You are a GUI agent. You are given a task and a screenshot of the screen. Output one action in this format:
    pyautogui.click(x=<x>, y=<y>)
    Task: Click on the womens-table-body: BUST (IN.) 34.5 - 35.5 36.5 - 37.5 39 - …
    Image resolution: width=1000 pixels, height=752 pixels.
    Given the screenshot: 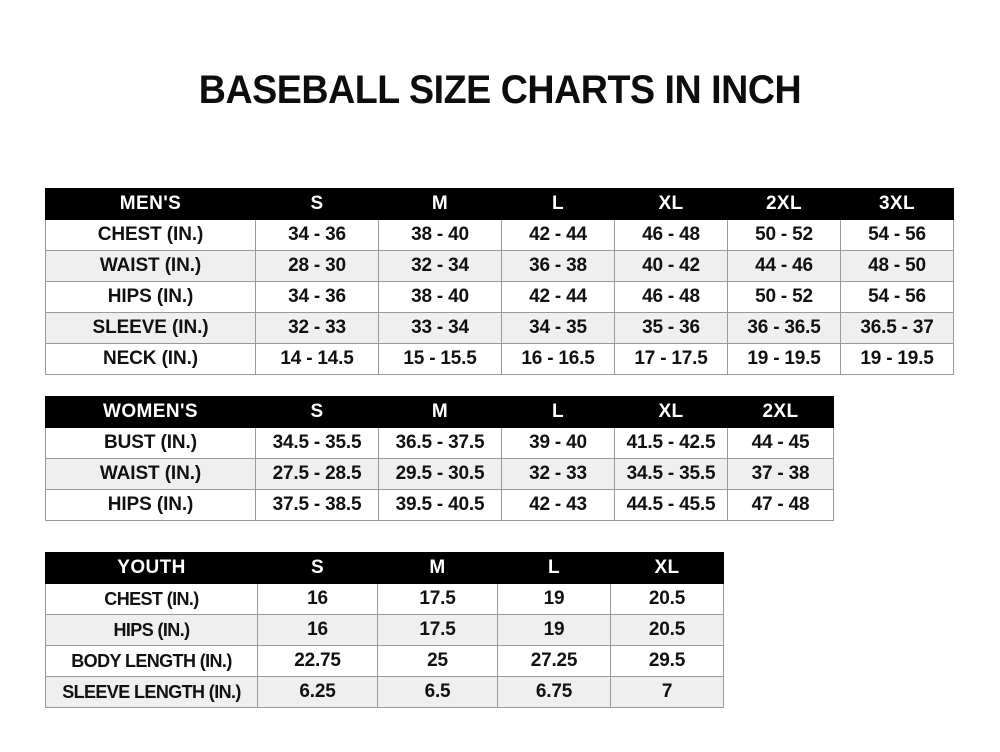 What is the action you would take?
    pyautogui.click(x=439, y=474)
    